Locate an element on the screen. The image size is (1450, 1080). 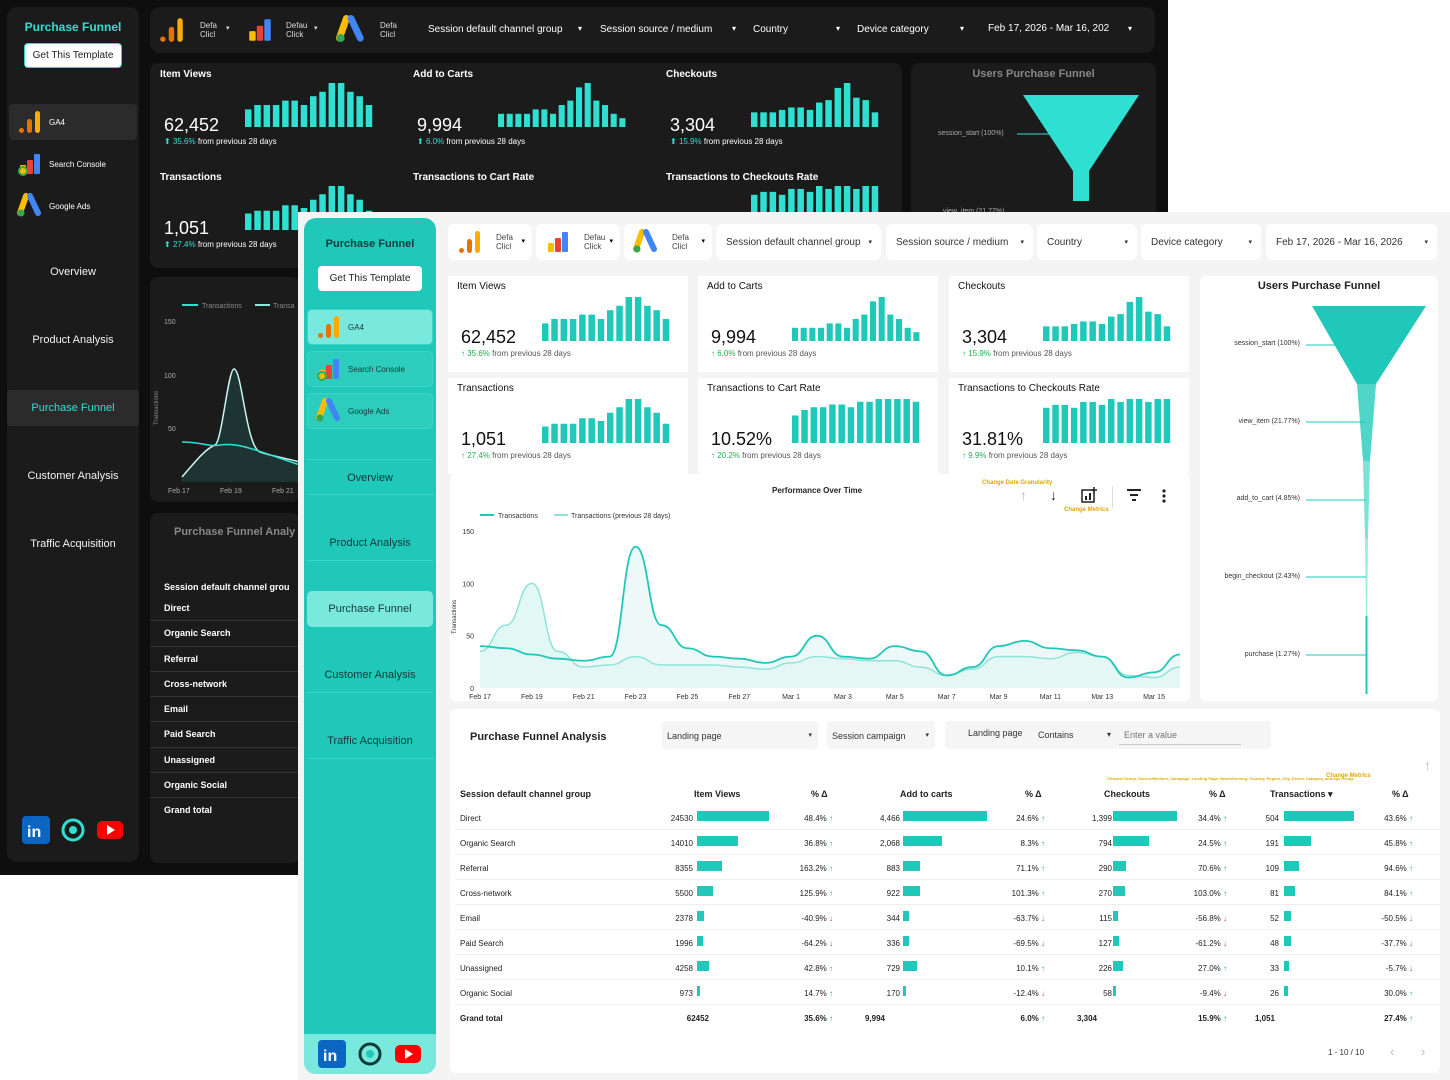
google-ads-icon is located at coordinates (351, 30).